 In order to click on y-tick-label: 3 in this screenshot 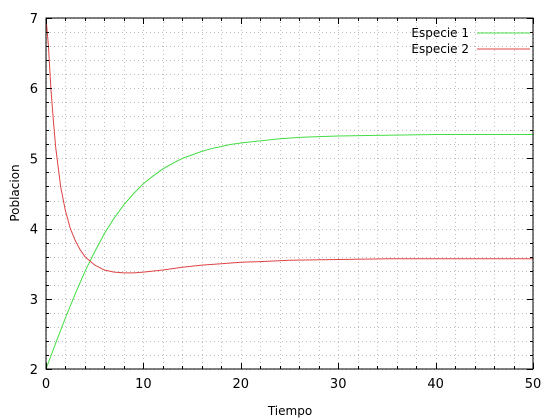, I will do `click(34, 300)`.